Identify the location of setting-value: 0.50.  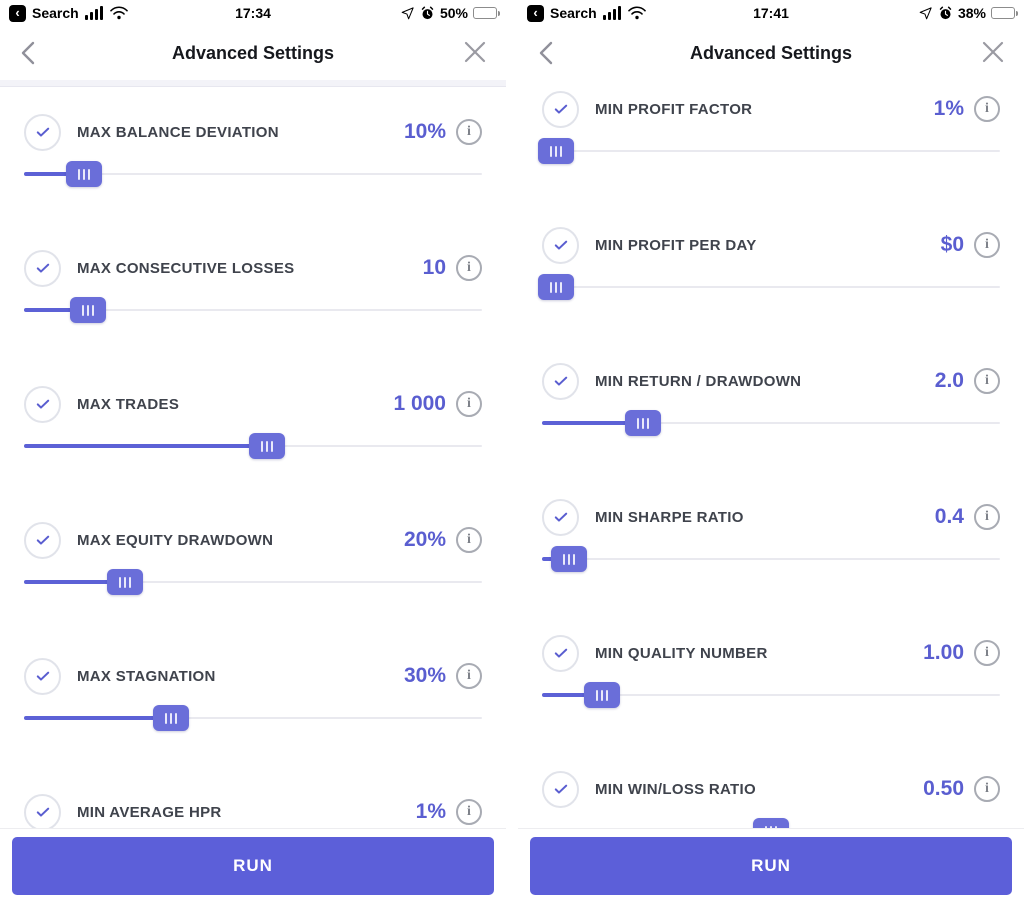
(943, 788).